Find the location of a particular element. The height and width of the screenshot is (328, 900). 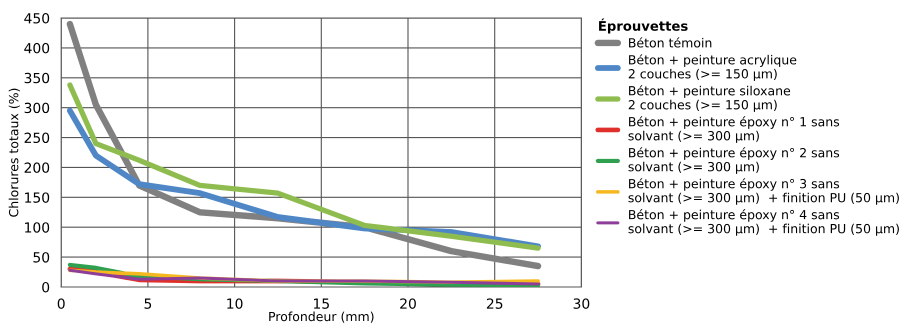

legend-label: Béton + peinture époxy n° 1 sans solvant (>= 300 µm) is located at coordinates (734, 129).